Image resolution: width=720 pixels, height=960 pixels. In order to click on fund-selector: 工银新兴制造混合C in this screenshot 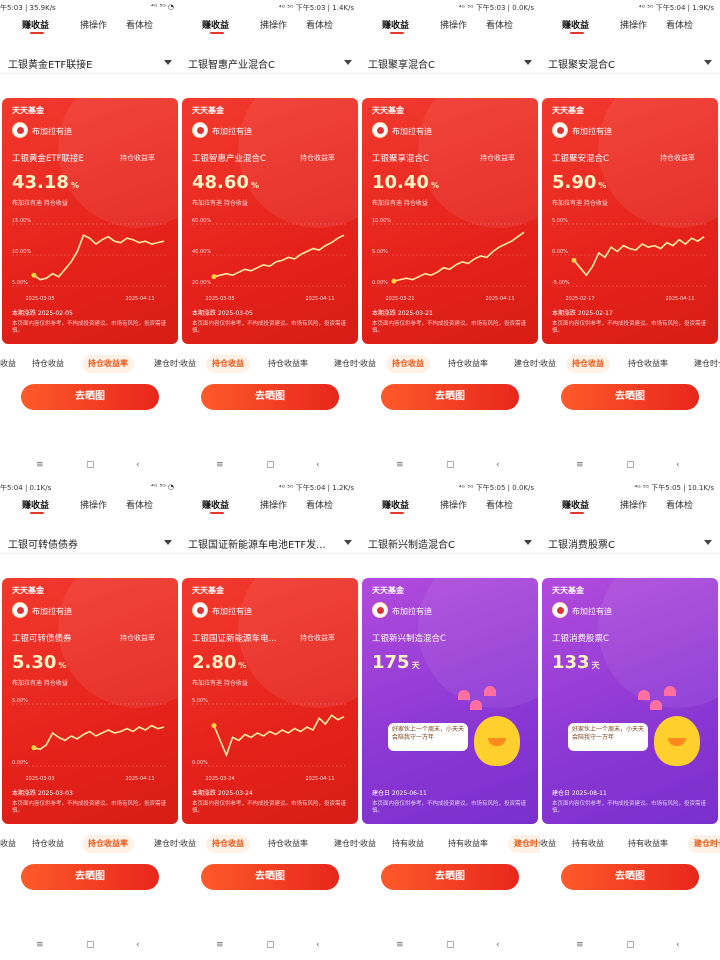, I will do `click(450, 542)`.